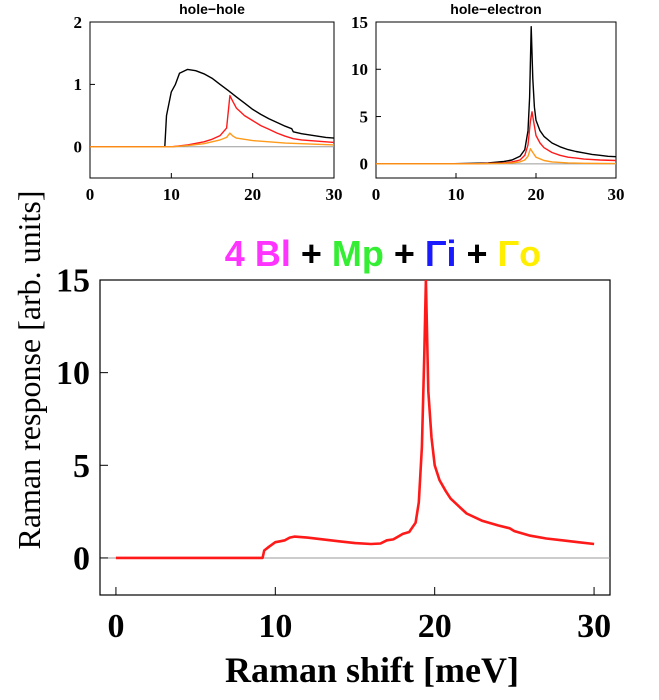 The width and height of the screenshot is (659, 700). What do you see at coordinates (441, 253) in the screenshot?
I see `title-term-gi: Γi` at bounding box center [441, 253].